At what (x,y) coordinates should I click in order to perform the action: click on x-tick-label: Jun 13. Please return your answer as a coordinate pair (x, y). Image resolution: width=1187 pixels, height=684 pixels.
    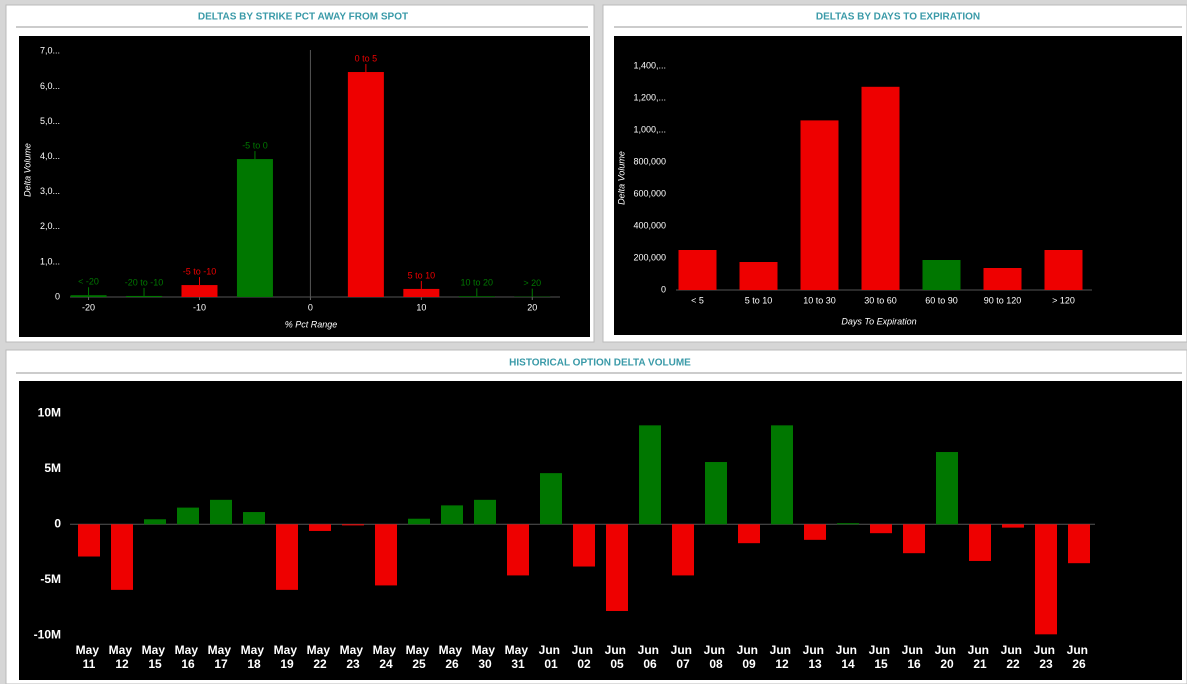
    Looking at the image, I should click on (815, 657).